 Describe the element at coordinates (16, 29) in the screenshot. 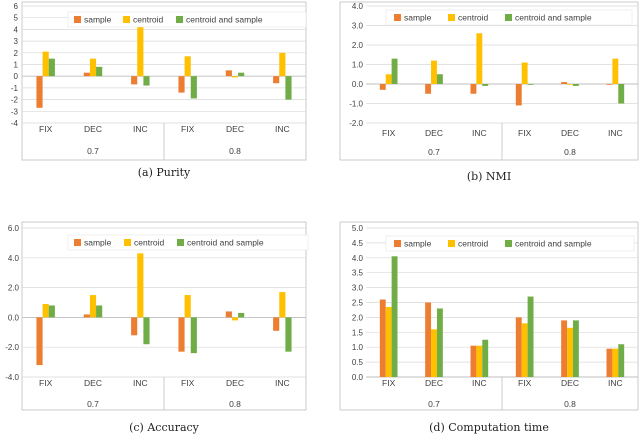

I see `y-tick-label: 4` at that location.